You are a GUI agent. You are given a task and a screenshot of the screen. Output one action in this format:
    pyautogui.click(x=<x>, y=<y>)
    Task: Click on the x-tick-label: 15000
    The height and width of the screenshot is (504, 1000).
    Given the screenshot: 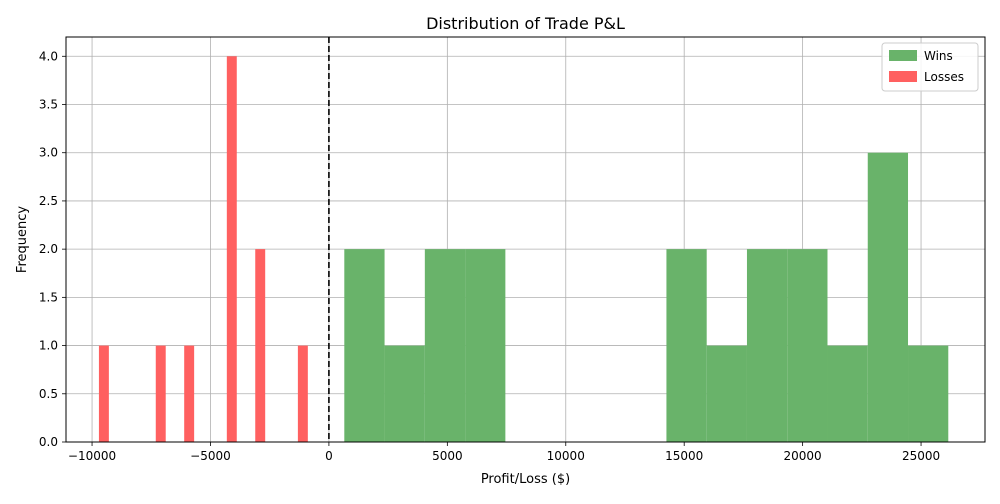 What is the action you would take?
    pyautogui.click(x=684, y=456)
    